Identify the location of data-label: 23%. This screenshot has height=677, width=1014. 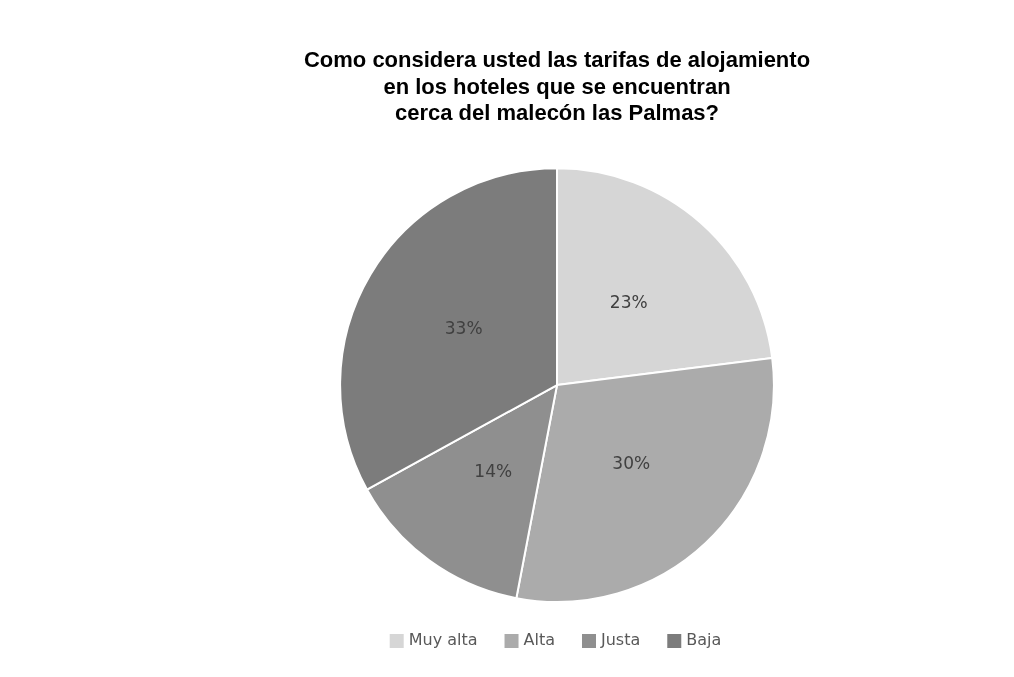
(628, 302).